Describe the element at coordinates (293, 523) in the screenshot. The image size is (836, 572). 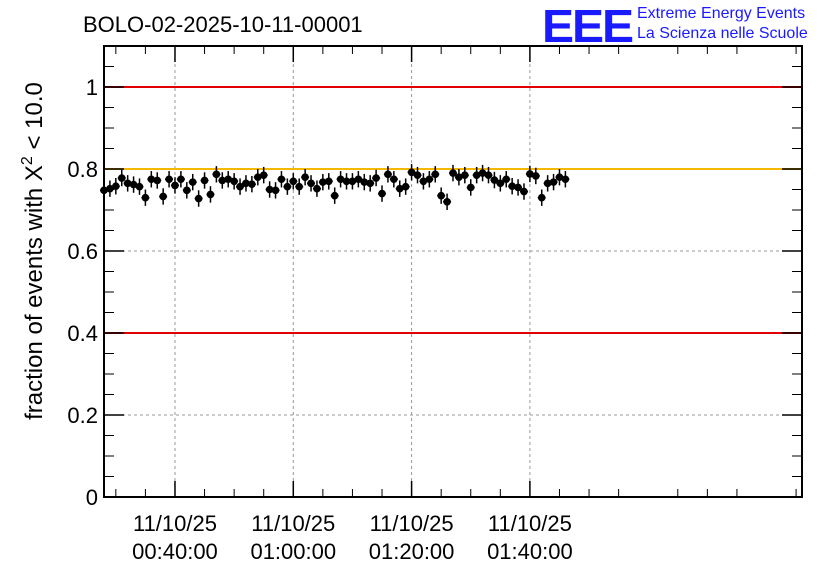
I see `x-tick-label-date-1: 11/10/25` at that location.